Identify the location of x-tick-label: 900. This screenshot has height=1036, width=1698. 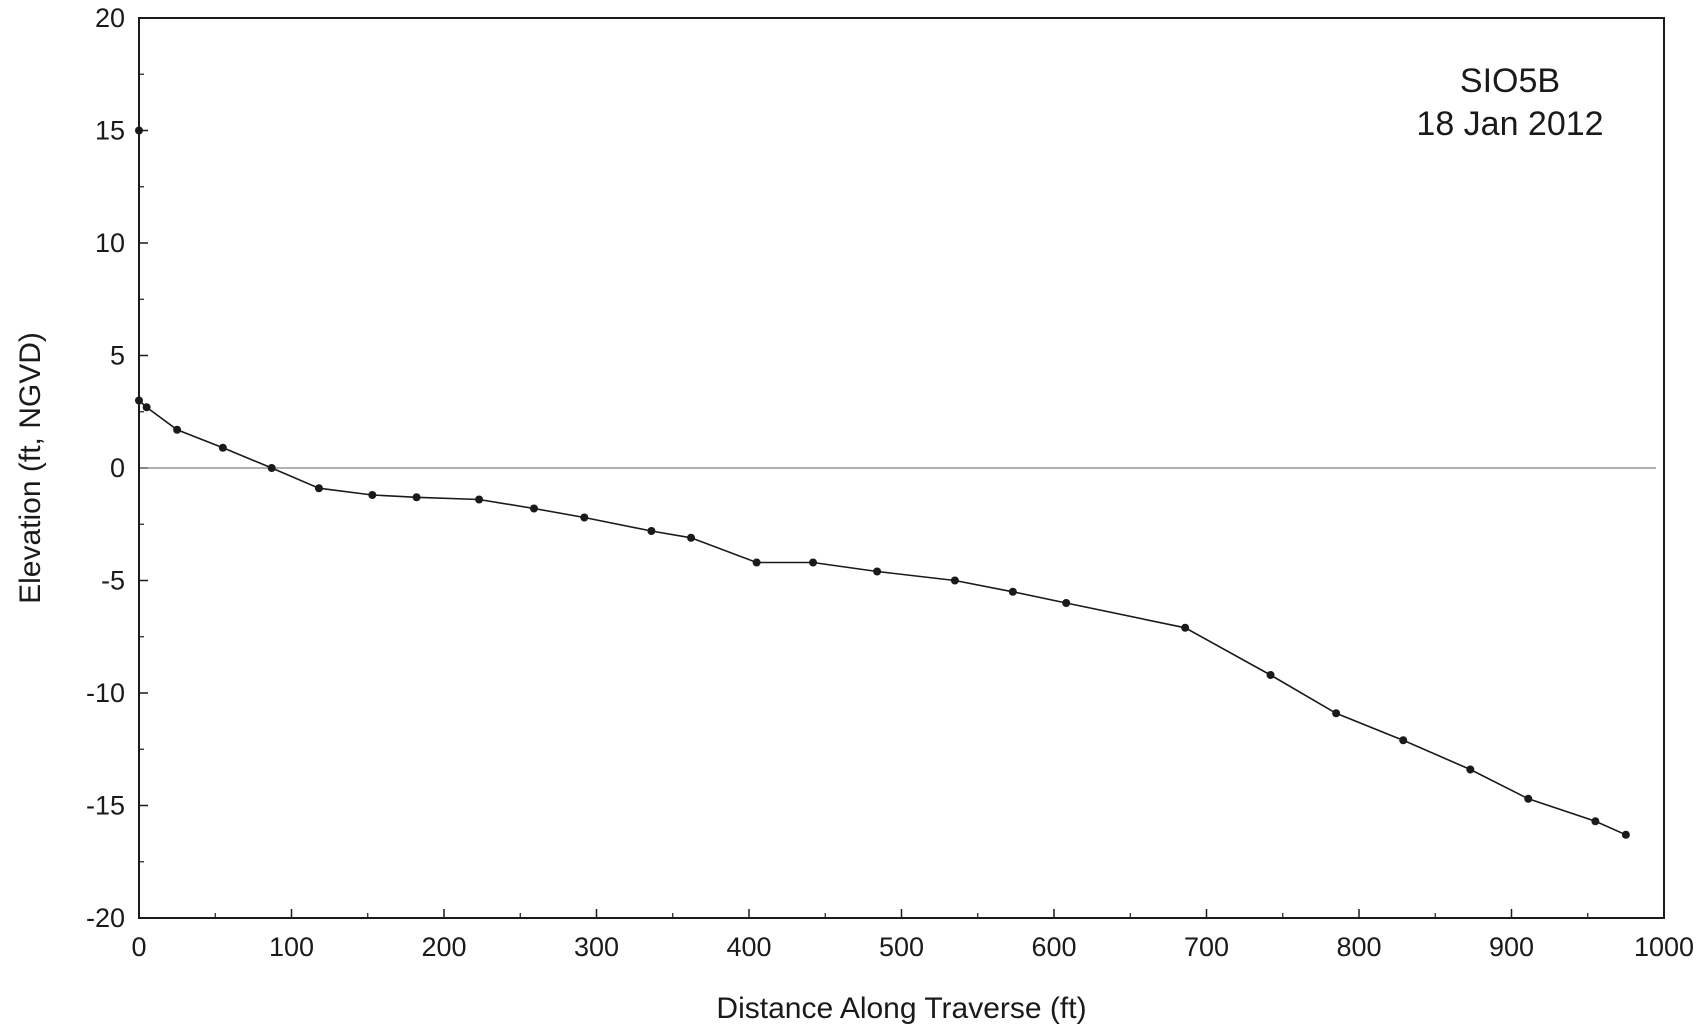
(1511, 947).